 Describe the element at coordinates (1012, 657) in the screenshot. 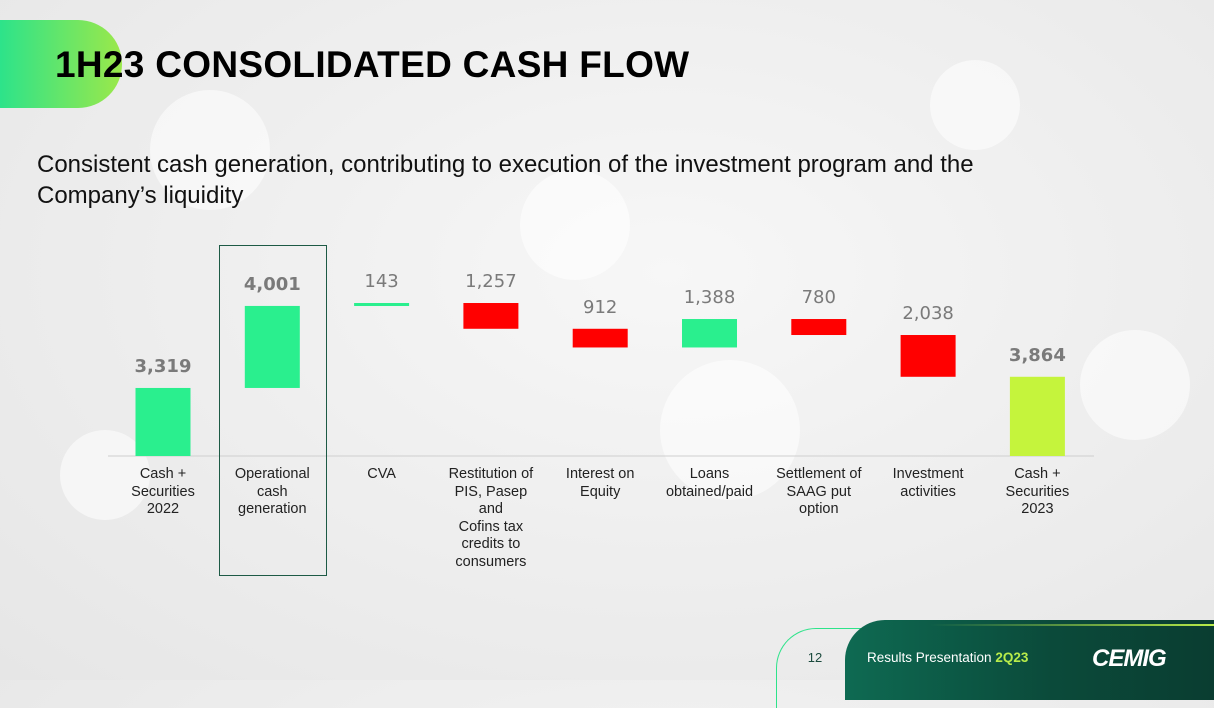

I see `footer-period: 2Q23` at that location.